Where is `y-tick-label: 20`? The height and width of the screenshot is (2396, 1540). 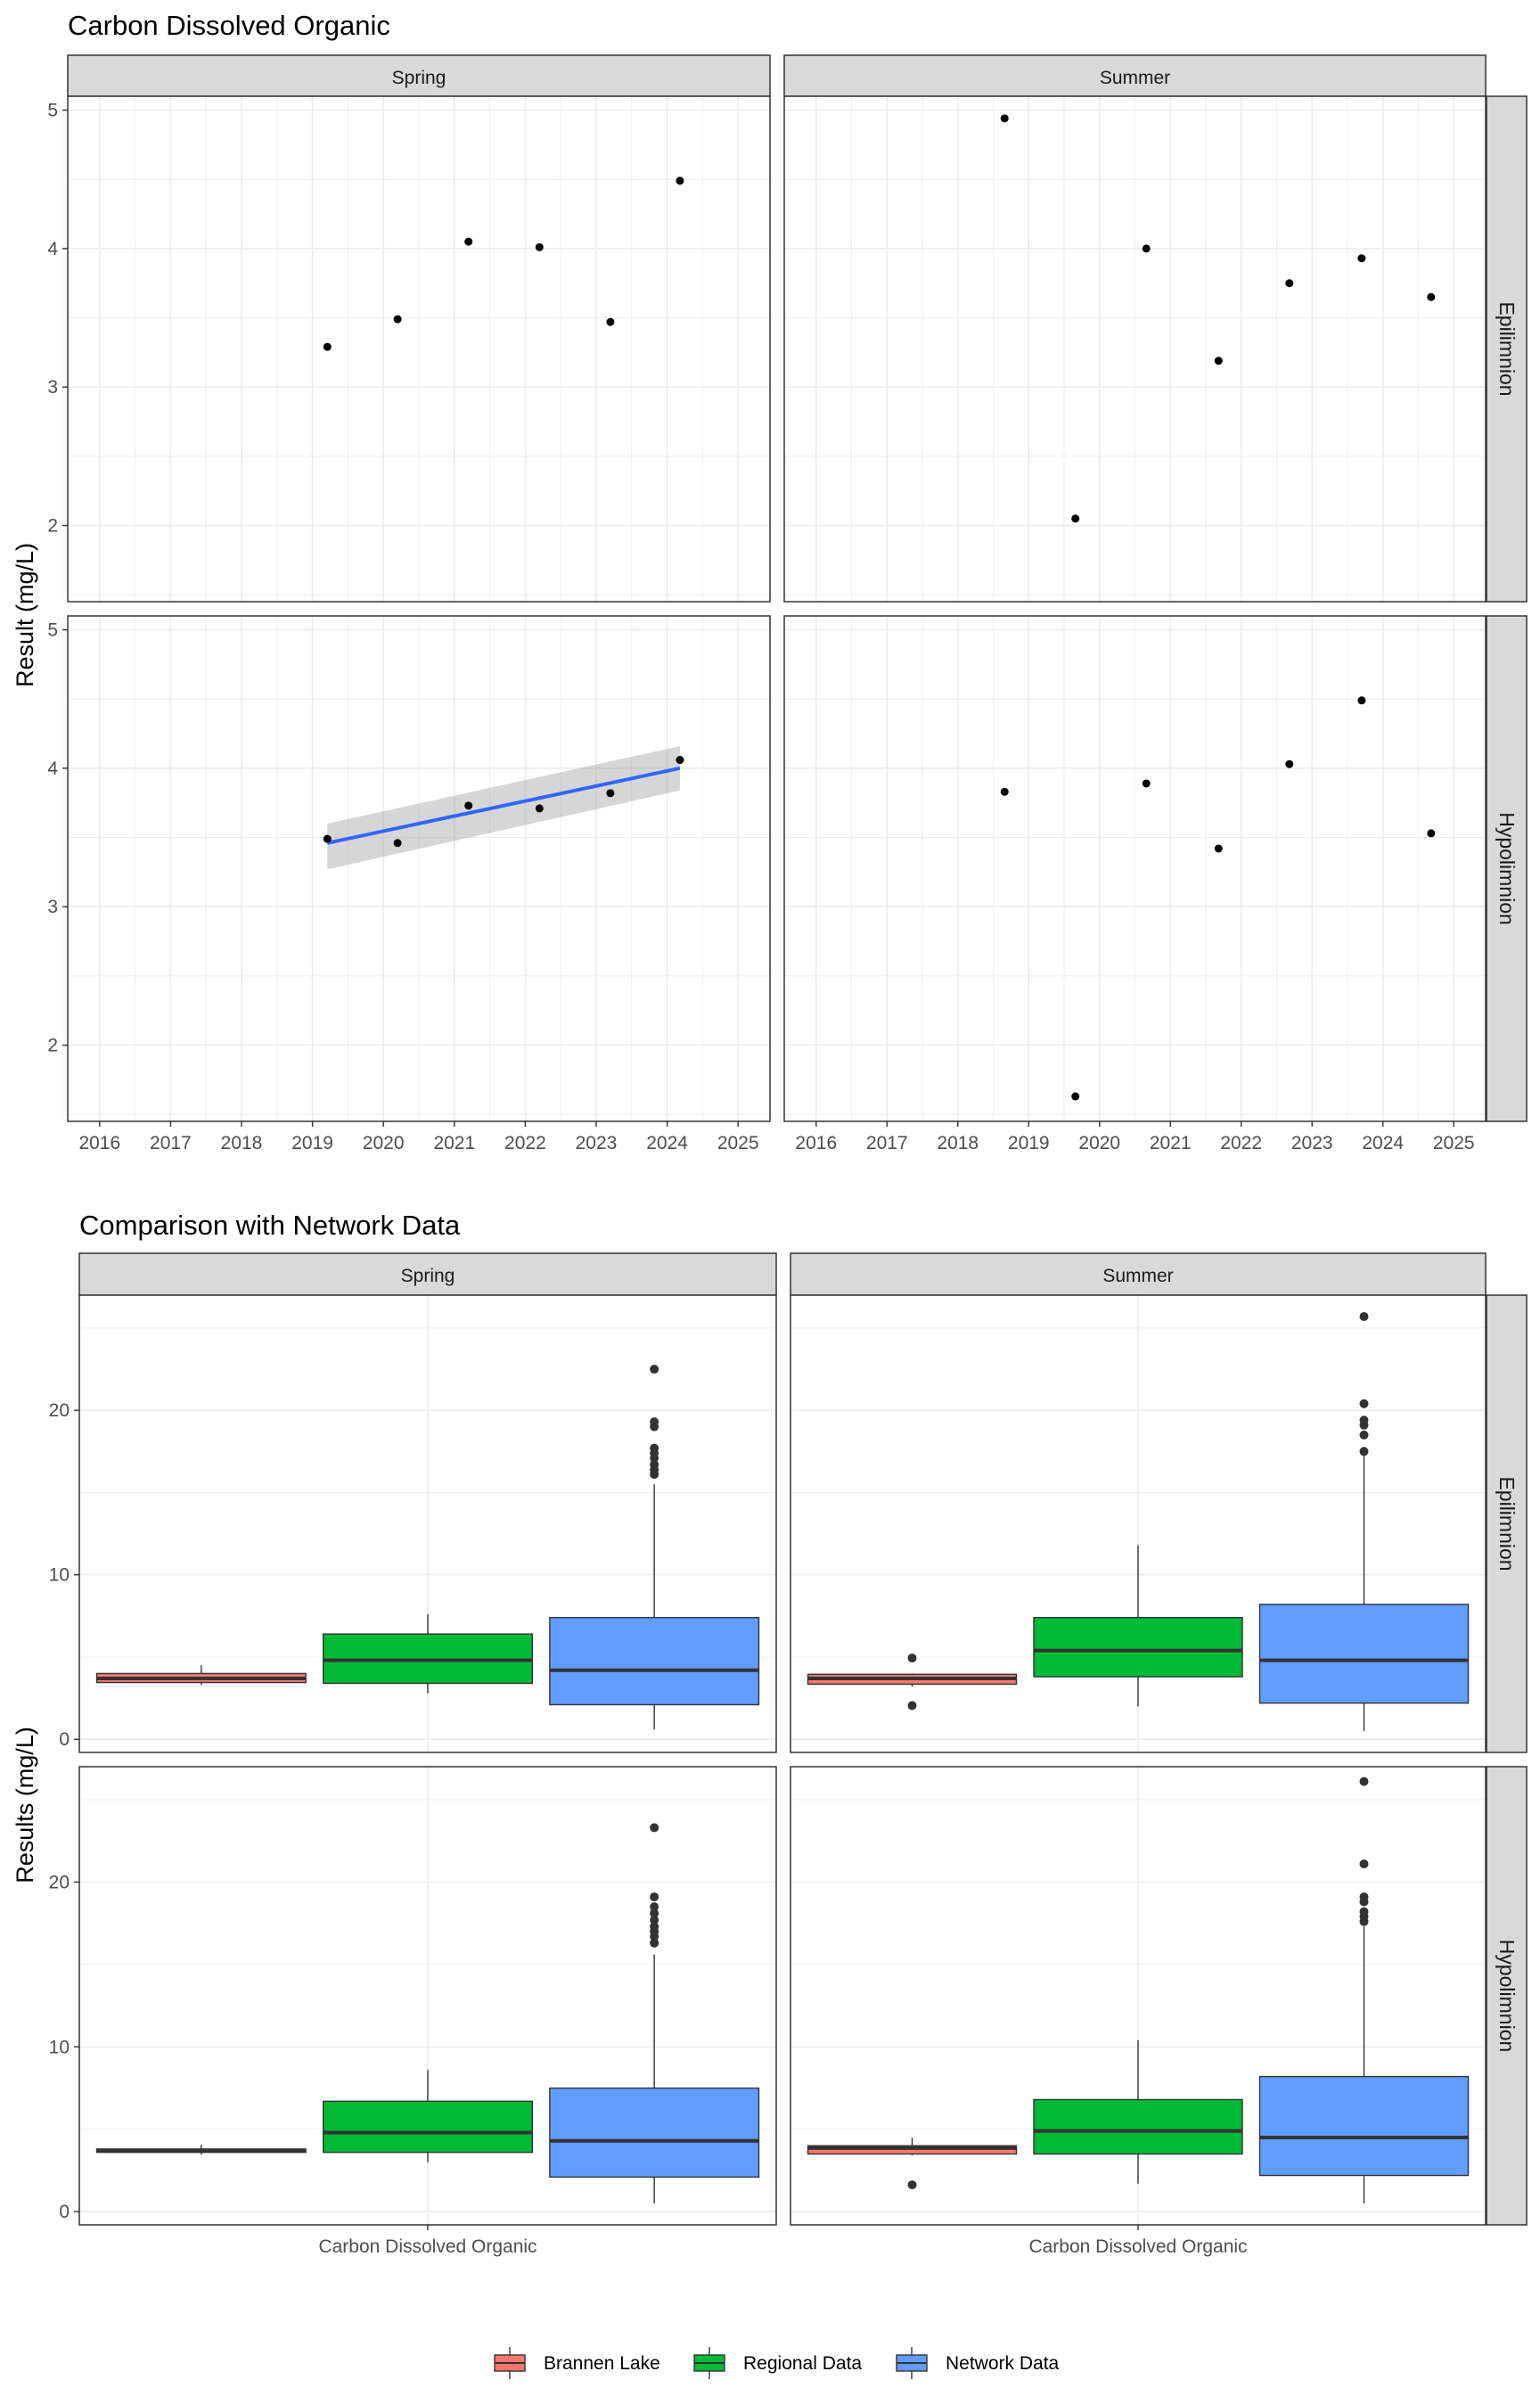
y-tick-label: 20 is located at coordinates (59, 1882).